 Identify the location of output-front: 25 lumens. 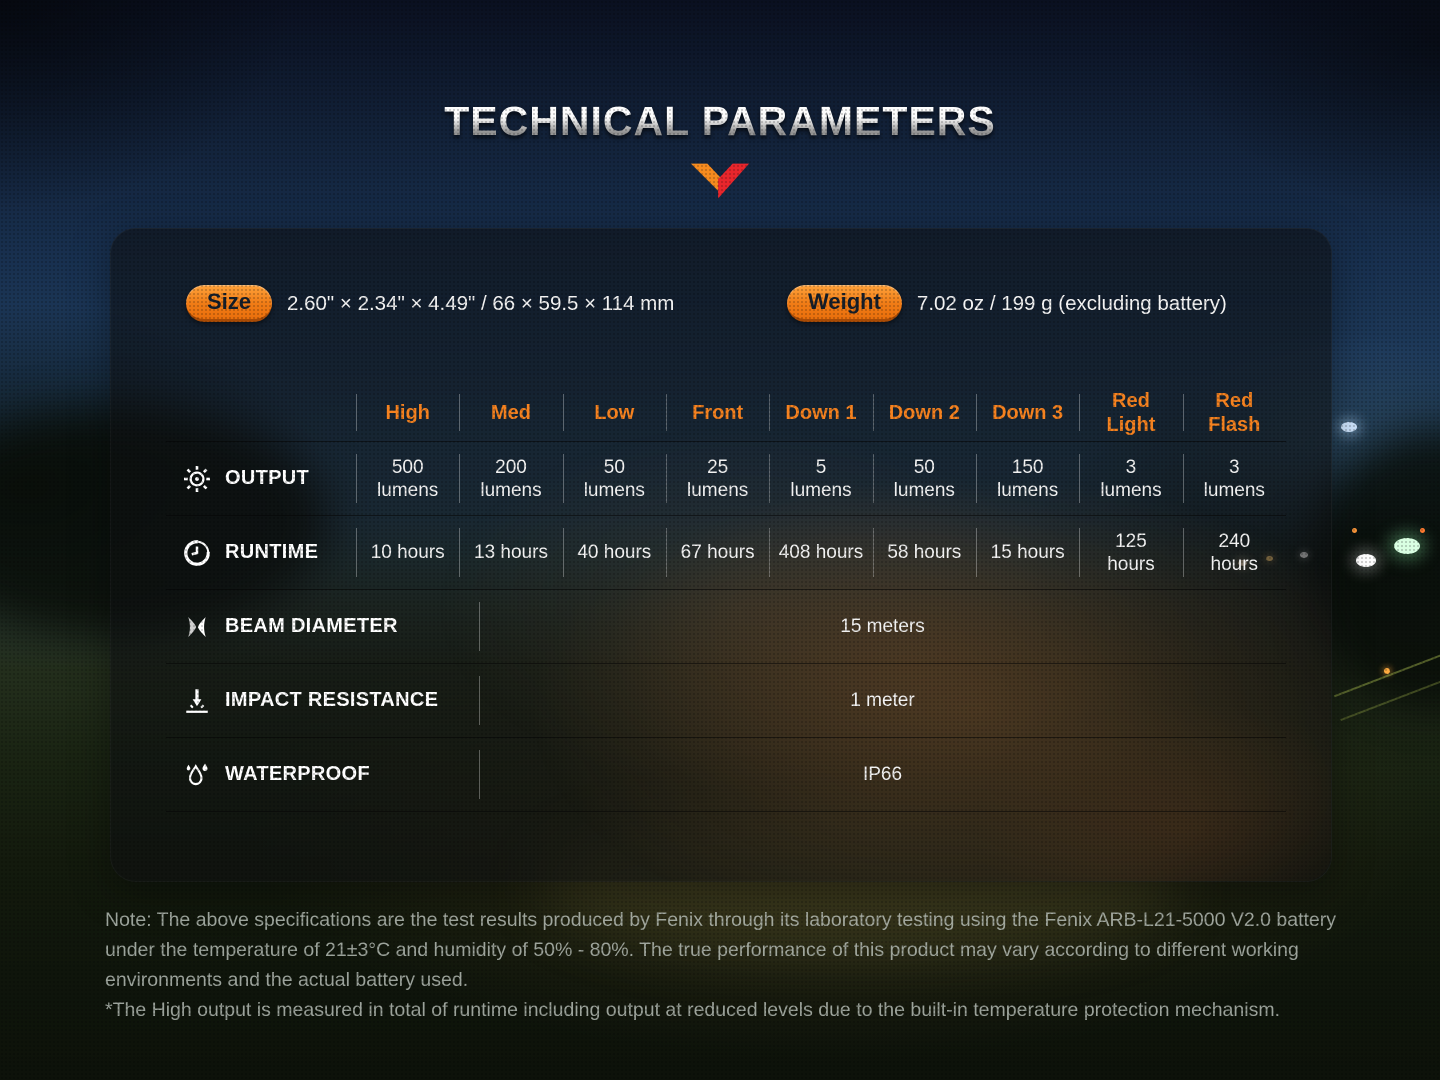
(717, 478).